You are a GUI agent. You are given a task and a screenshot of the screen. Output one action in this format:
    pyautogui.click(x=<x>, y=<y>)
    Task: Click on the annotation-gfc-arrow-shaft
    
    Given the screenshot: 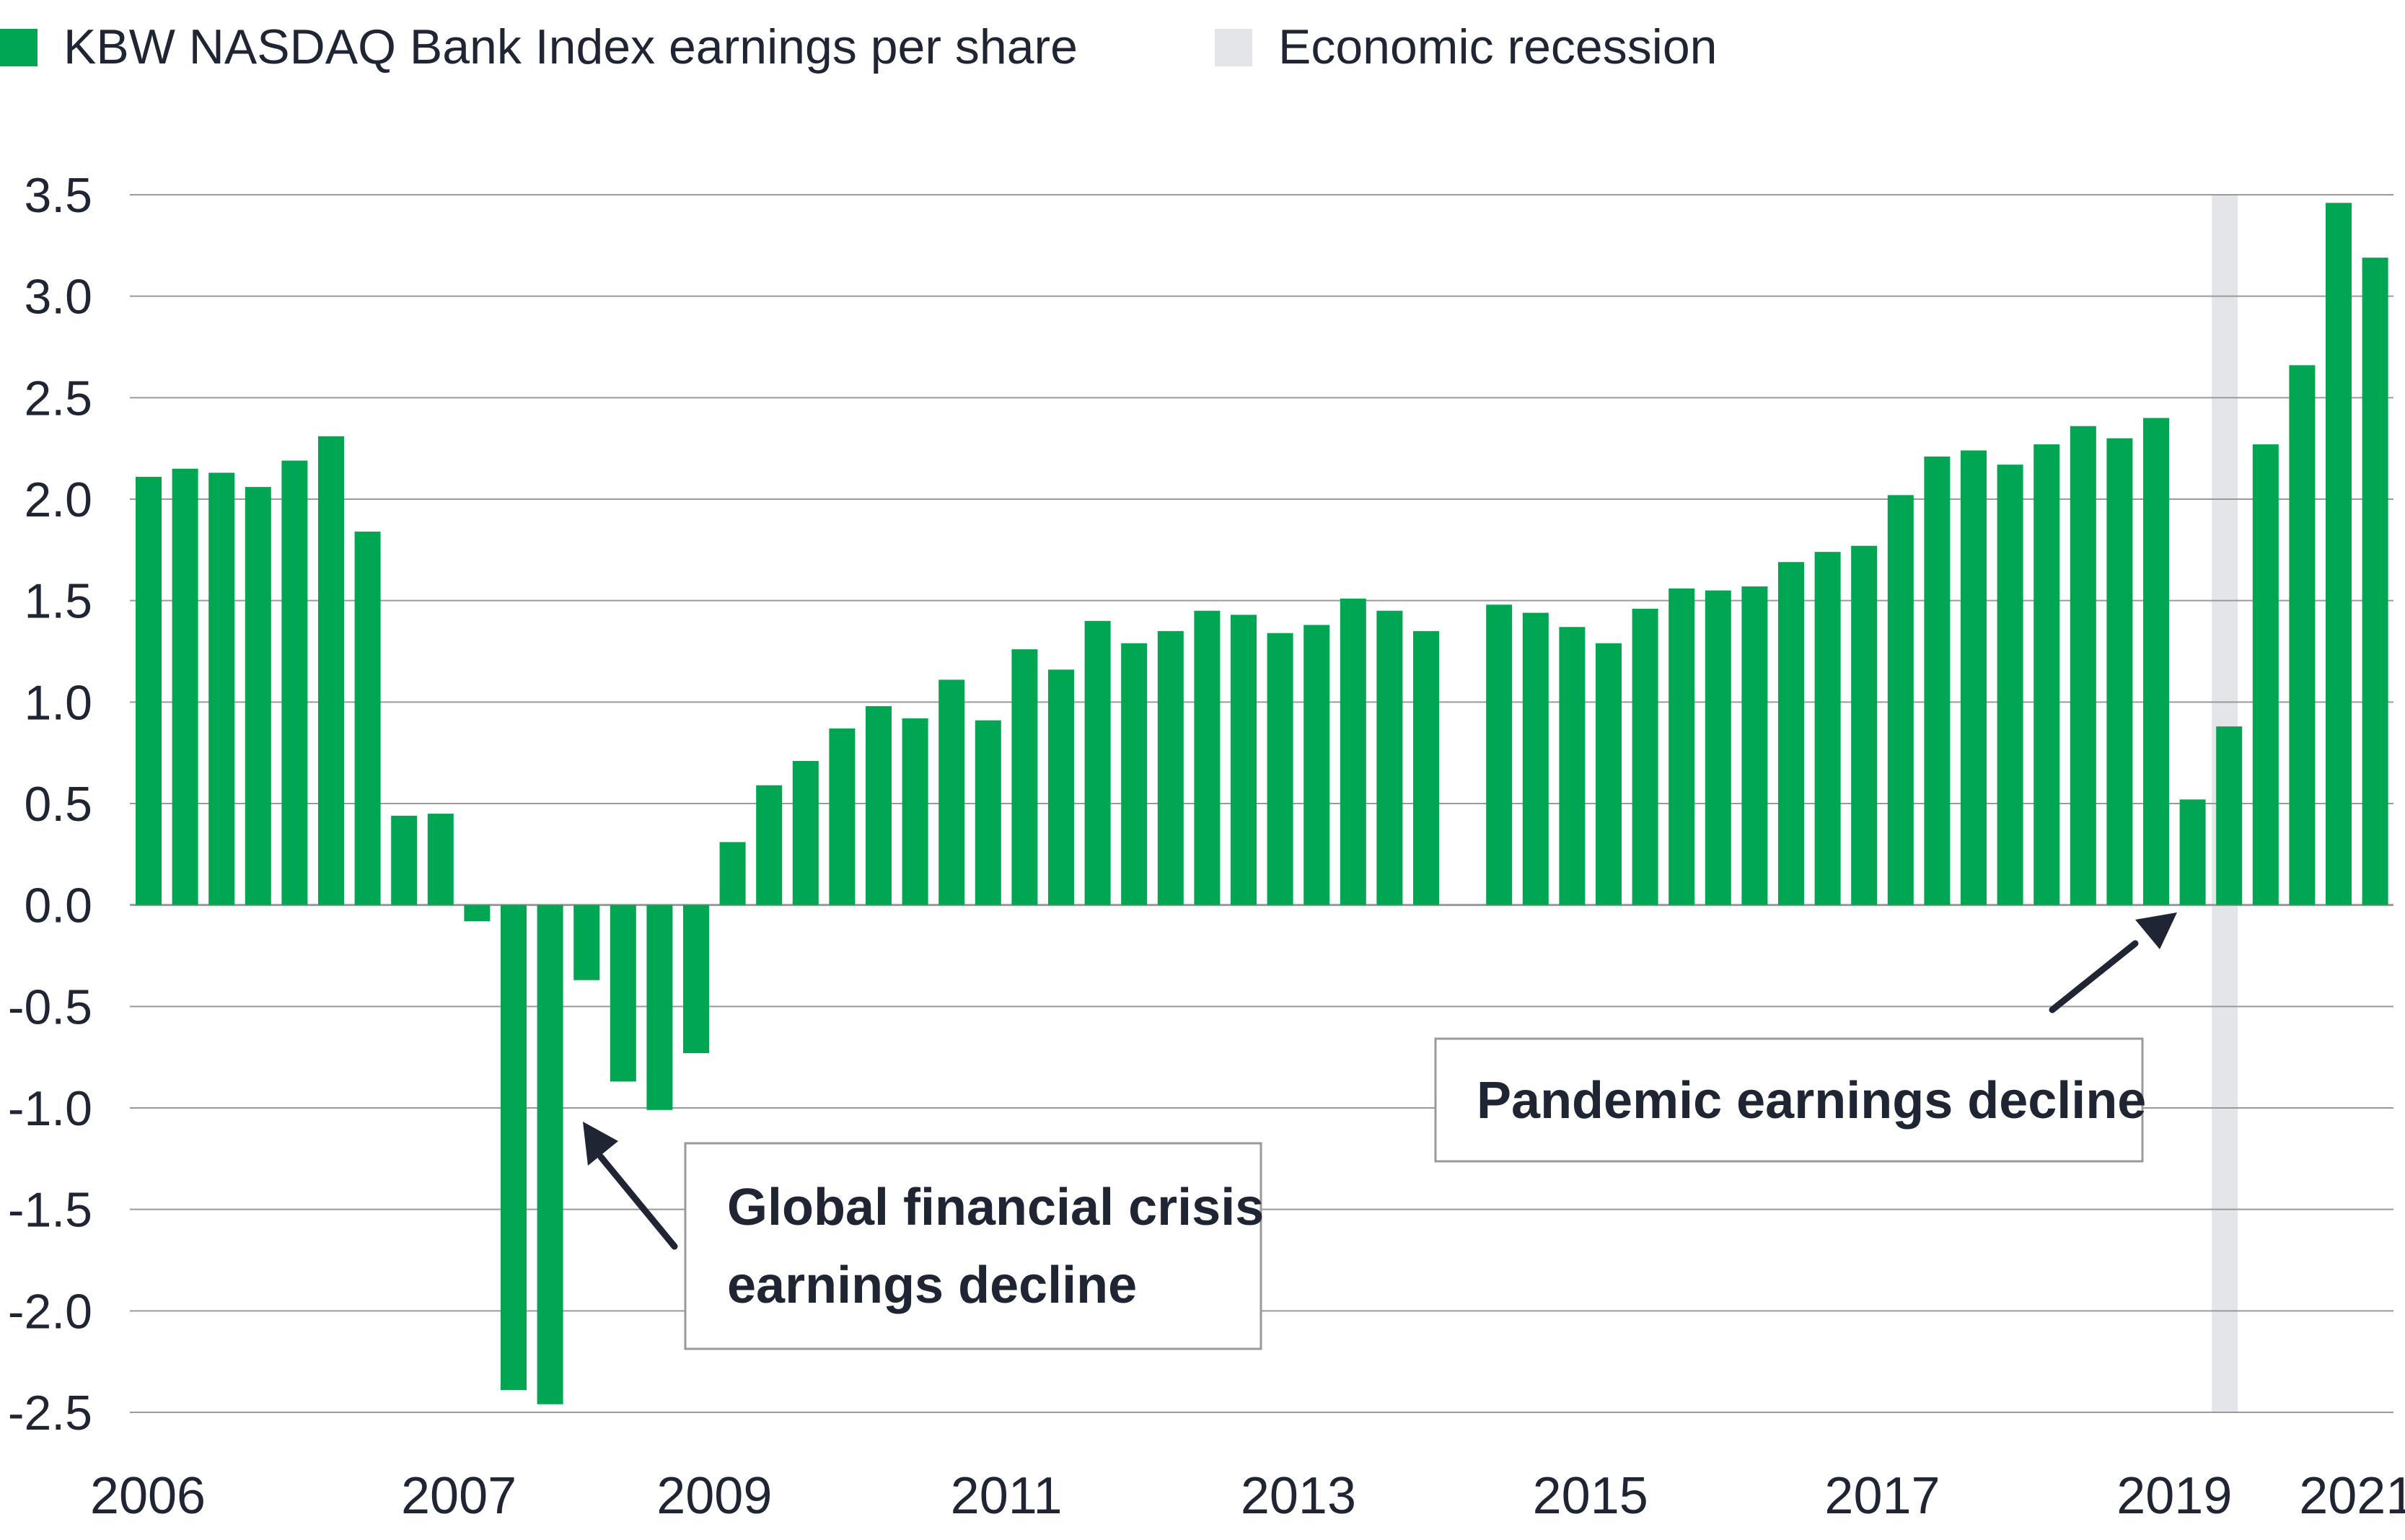 What is the action you would take?
    pyautogui.click(x=637, y=1202)
    